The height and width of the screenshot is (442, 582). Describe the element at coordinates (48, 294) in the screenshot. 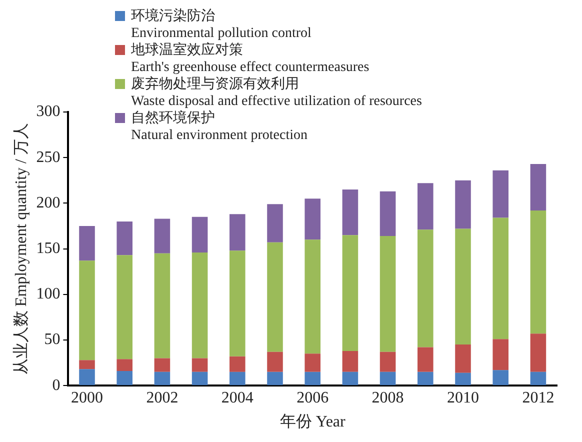

I see `y-tick-label: 100` at that location.